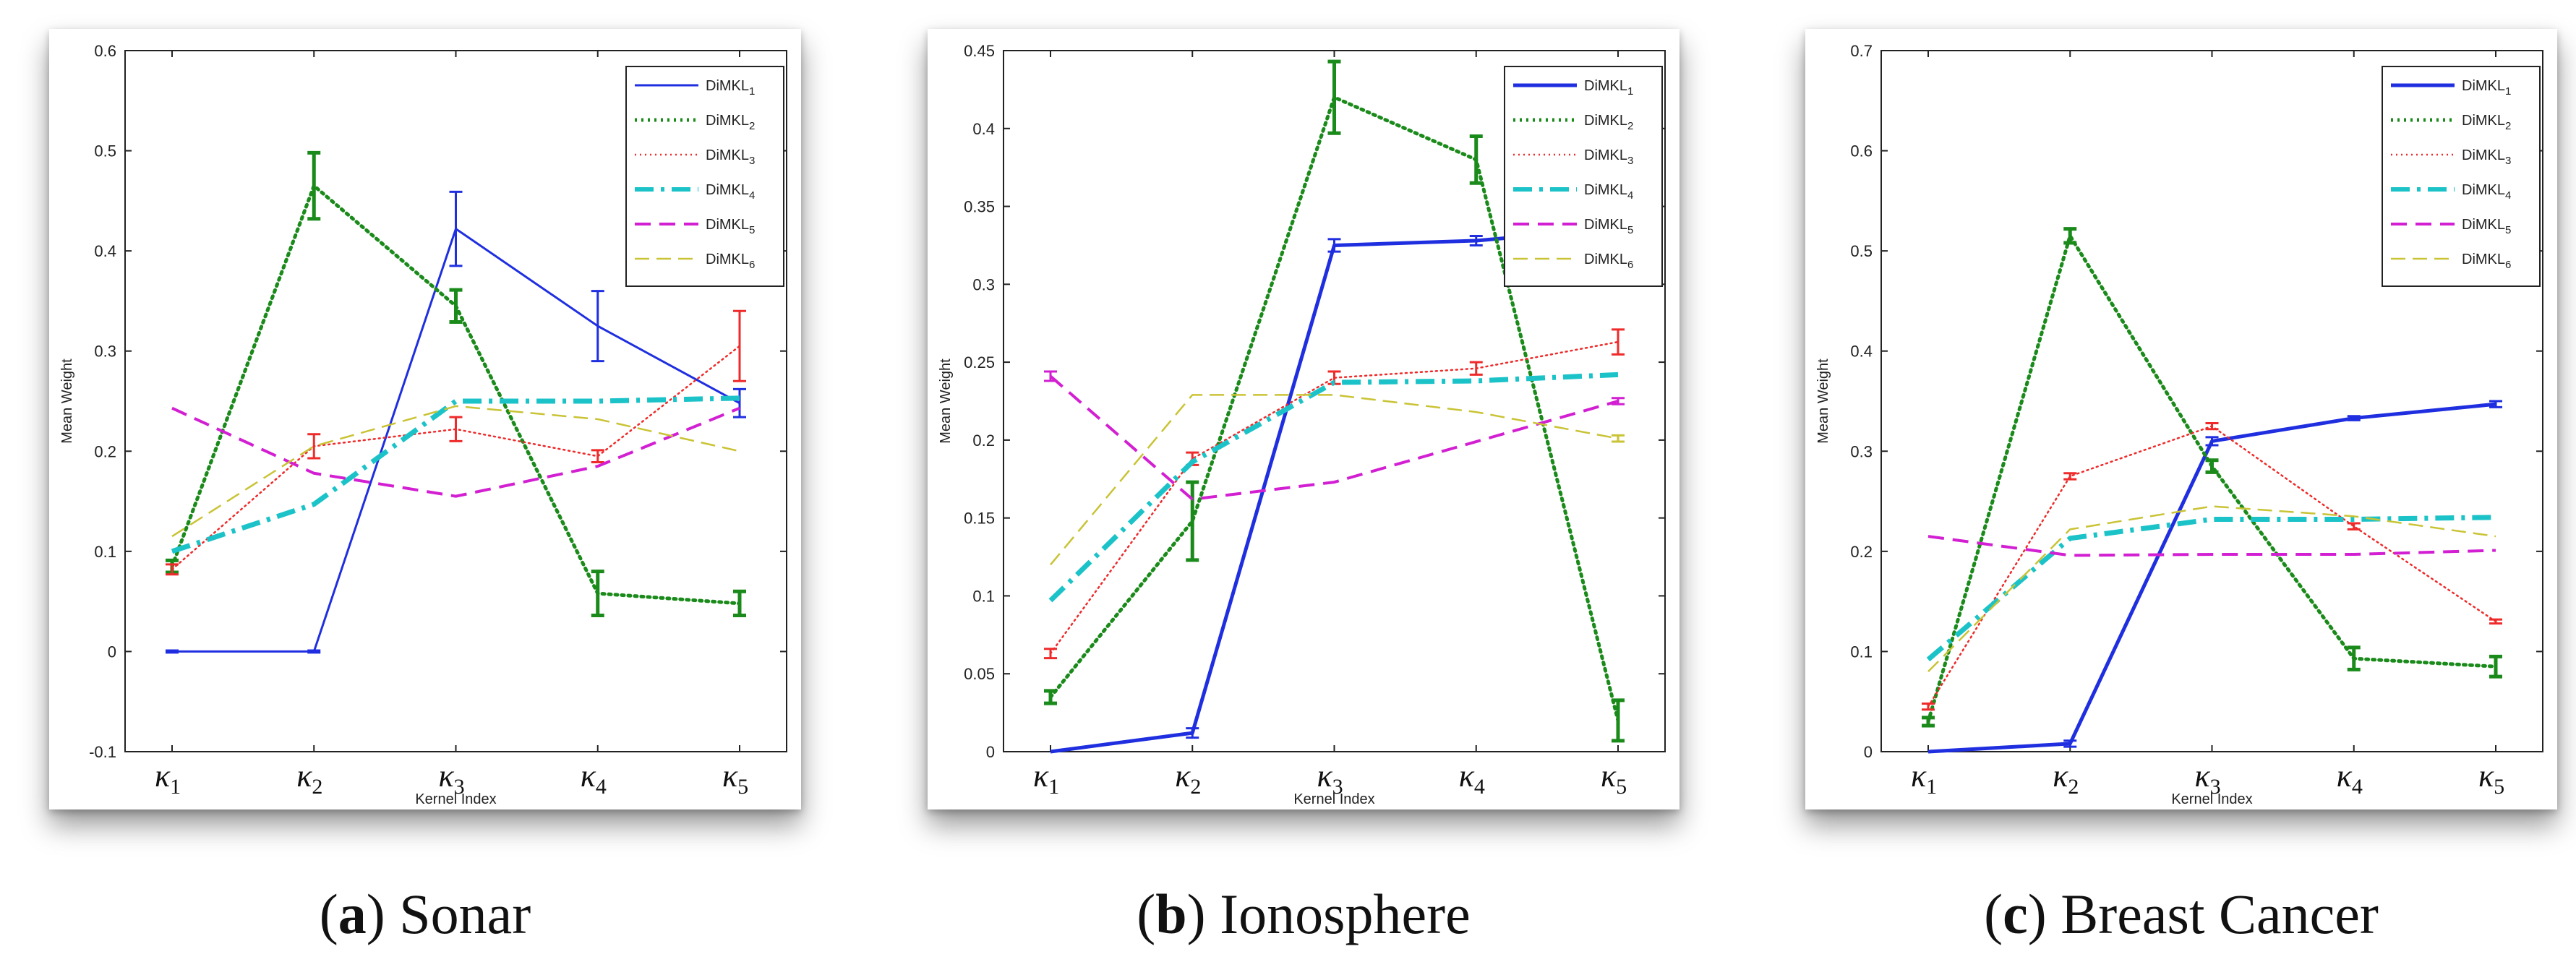 Image resolution: width=2576 pixels, height=975 pixels. Describe the element at coordinates (1862, 51) in the screenshot. I see `y-tick-label: 0.7` at that location.